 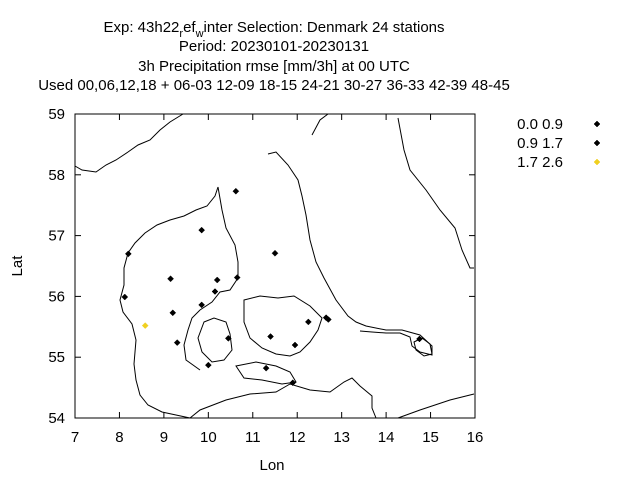 I want to click on x-tick-label: 7, so click(x=75, y=437).